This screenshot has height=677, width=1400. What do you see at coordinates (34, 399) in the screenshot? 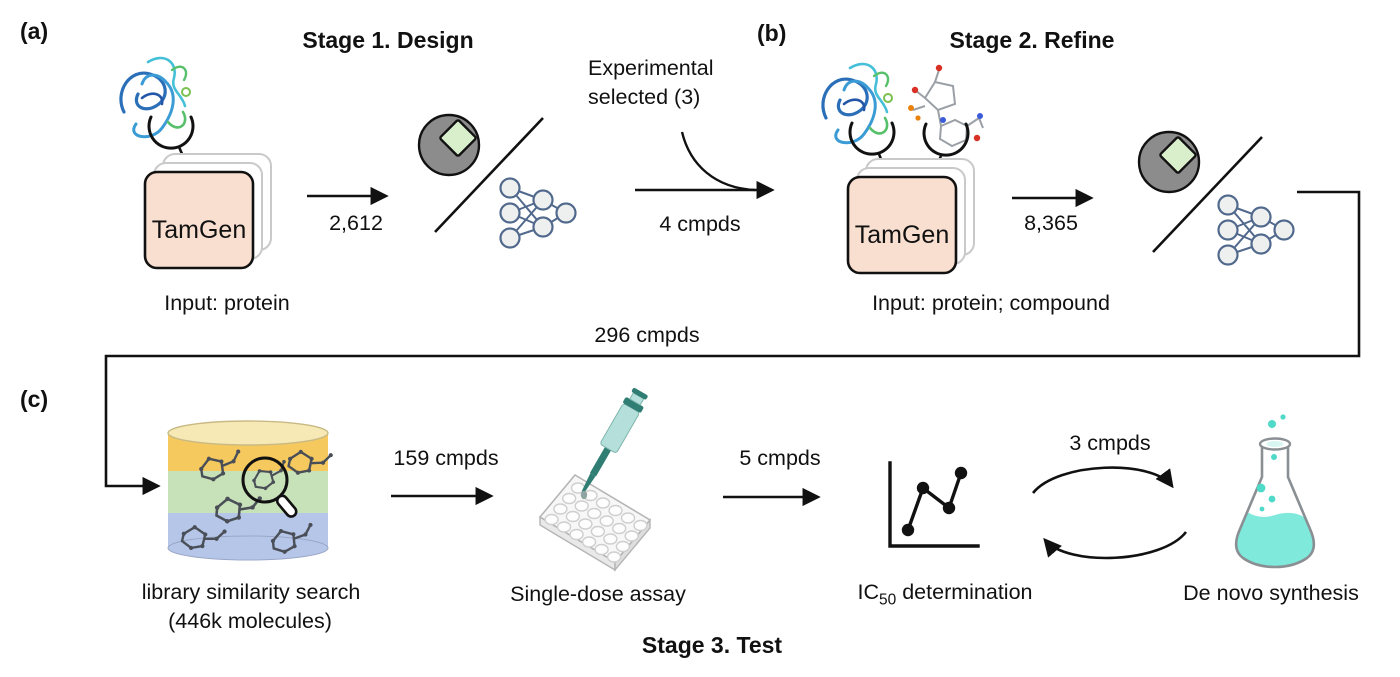
I see `panel-c-tag: (c)` at bounding box center [34, 399].